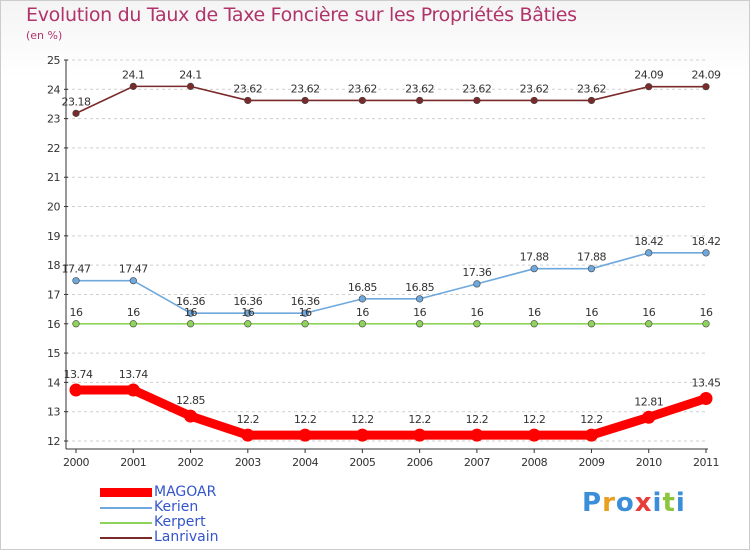 This screenshot has height=550, width=750. I want to click on data-label: 18.42, so click(648, 241).